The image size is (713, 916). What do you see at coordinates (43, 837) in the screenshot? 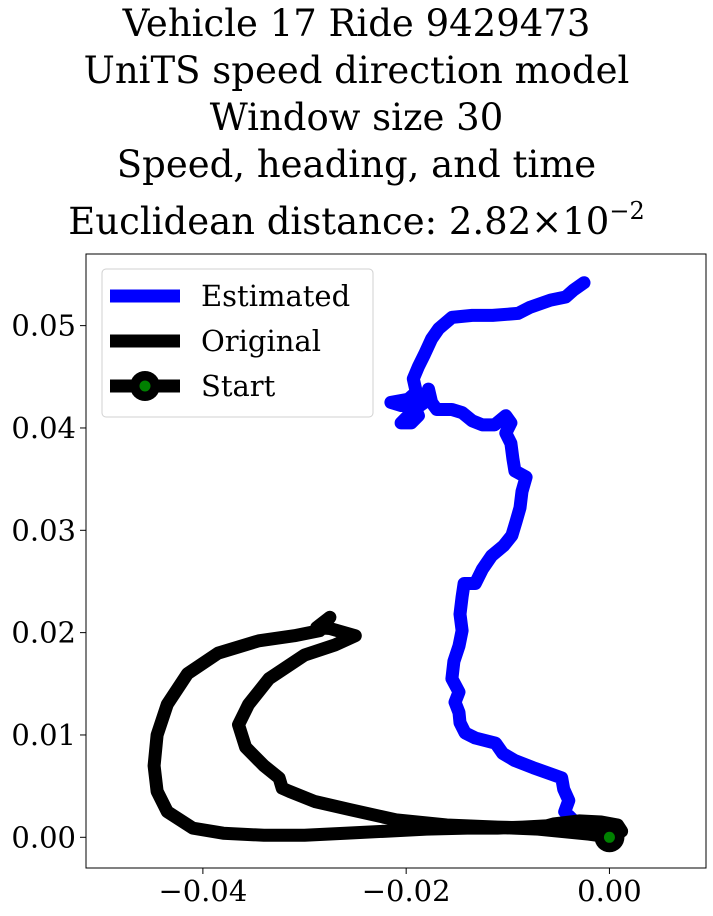
I see `y-tick-label: 0.00` at bounding box center [43, 837].